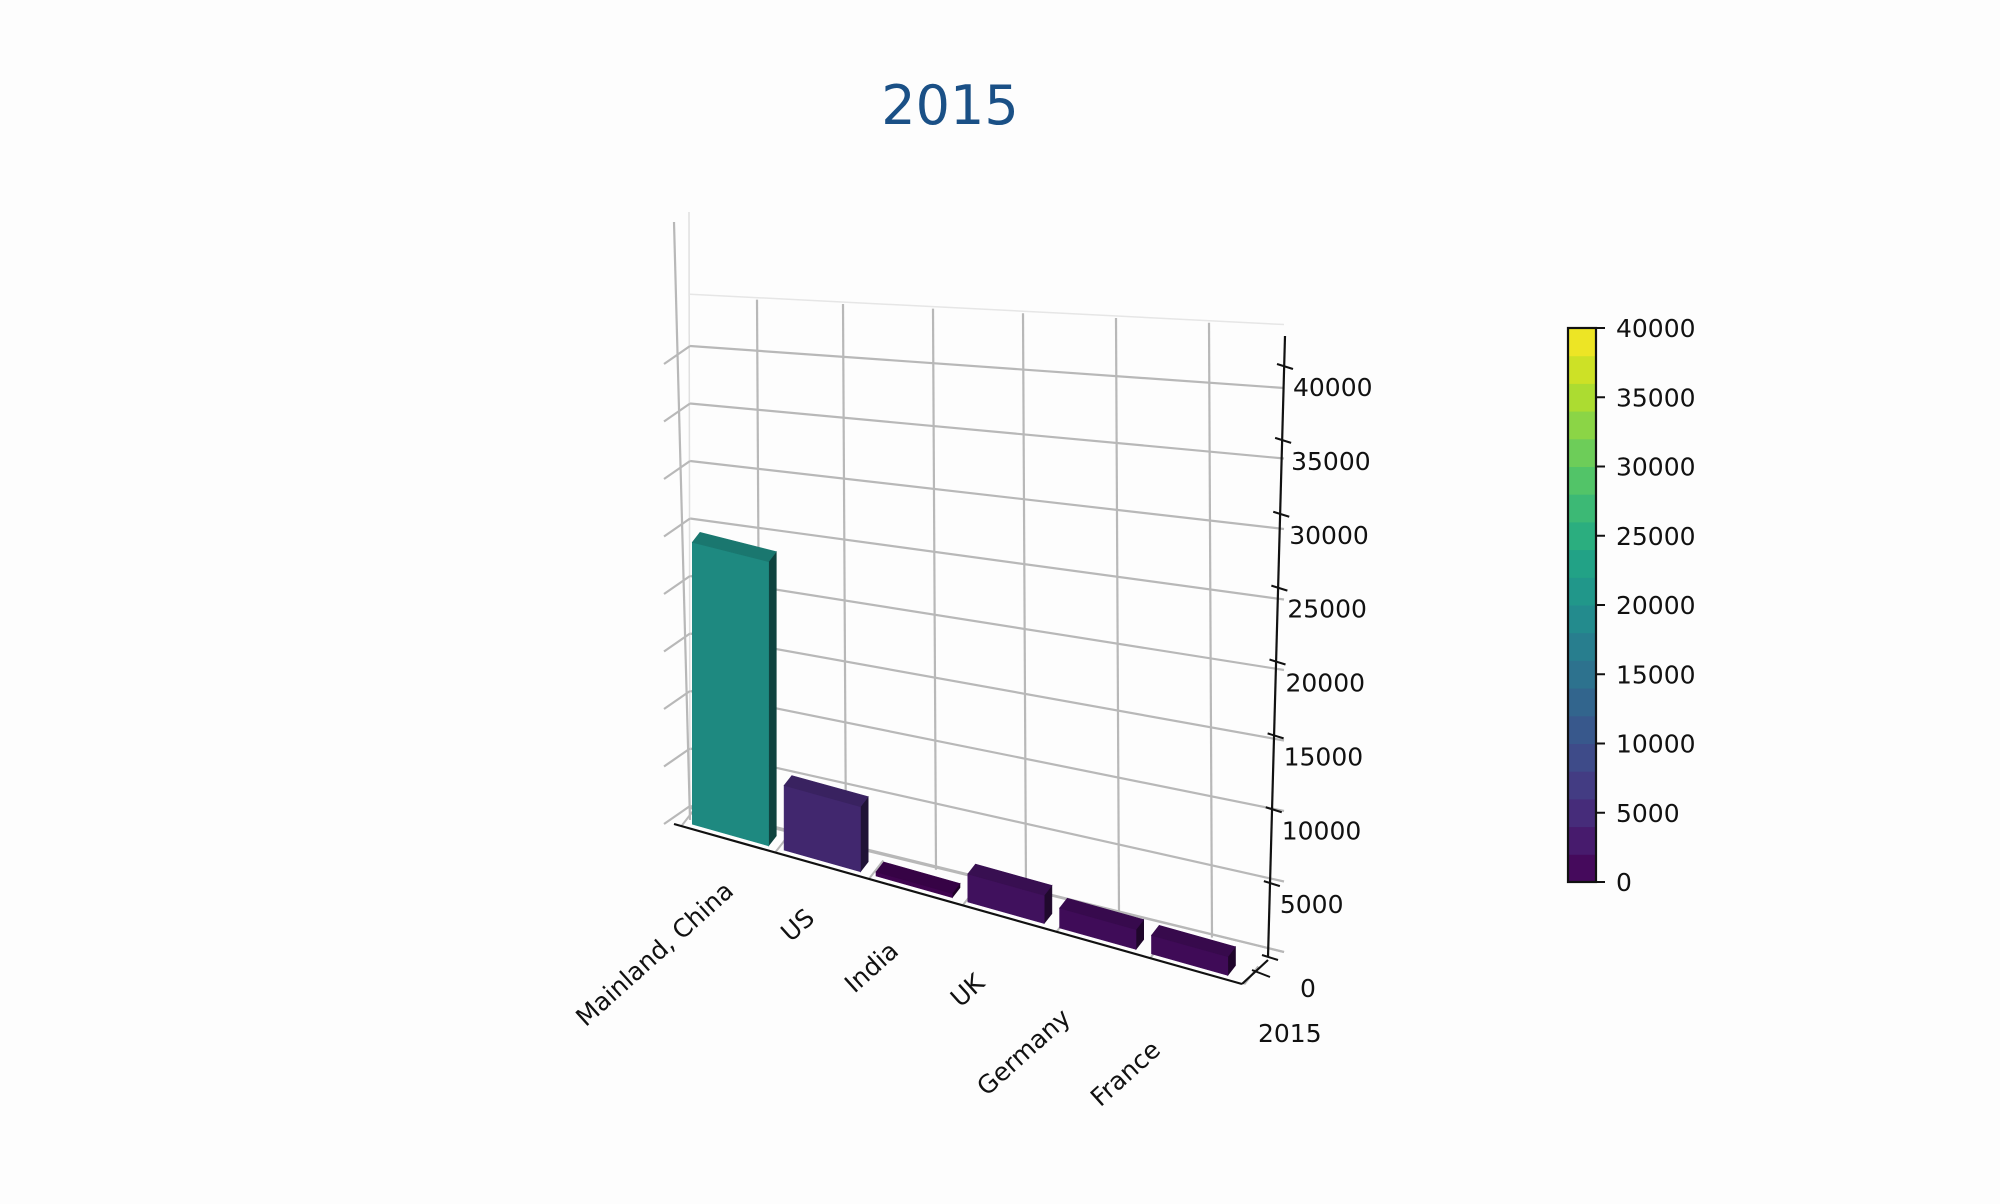 This screenshot has width=2000, height=1204. I want to click on y-tick-label: 2015, so click(1290, 1033).